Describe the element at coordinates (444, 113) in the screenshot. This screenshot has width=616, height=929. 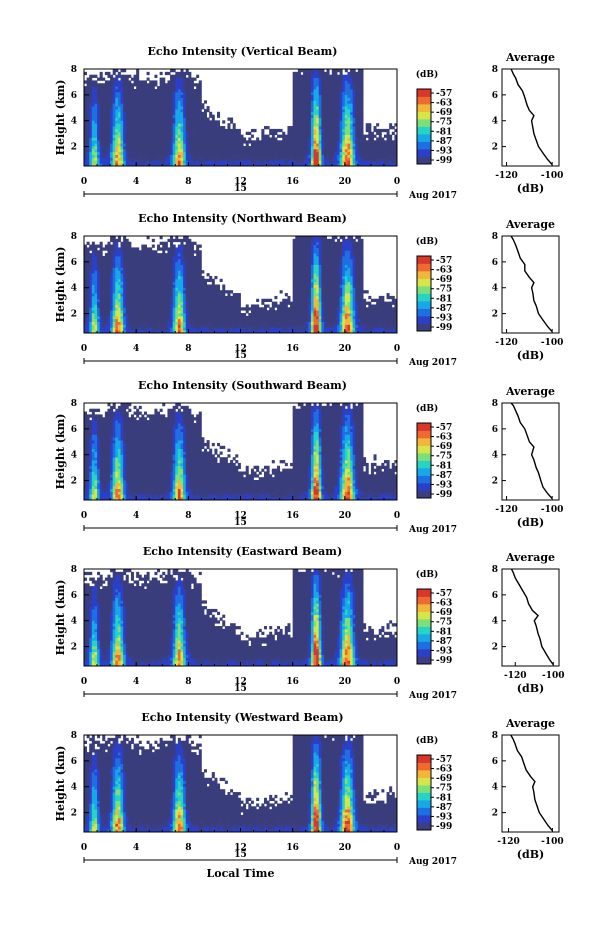
I see `colorbar-tick-label: -69` at that location.